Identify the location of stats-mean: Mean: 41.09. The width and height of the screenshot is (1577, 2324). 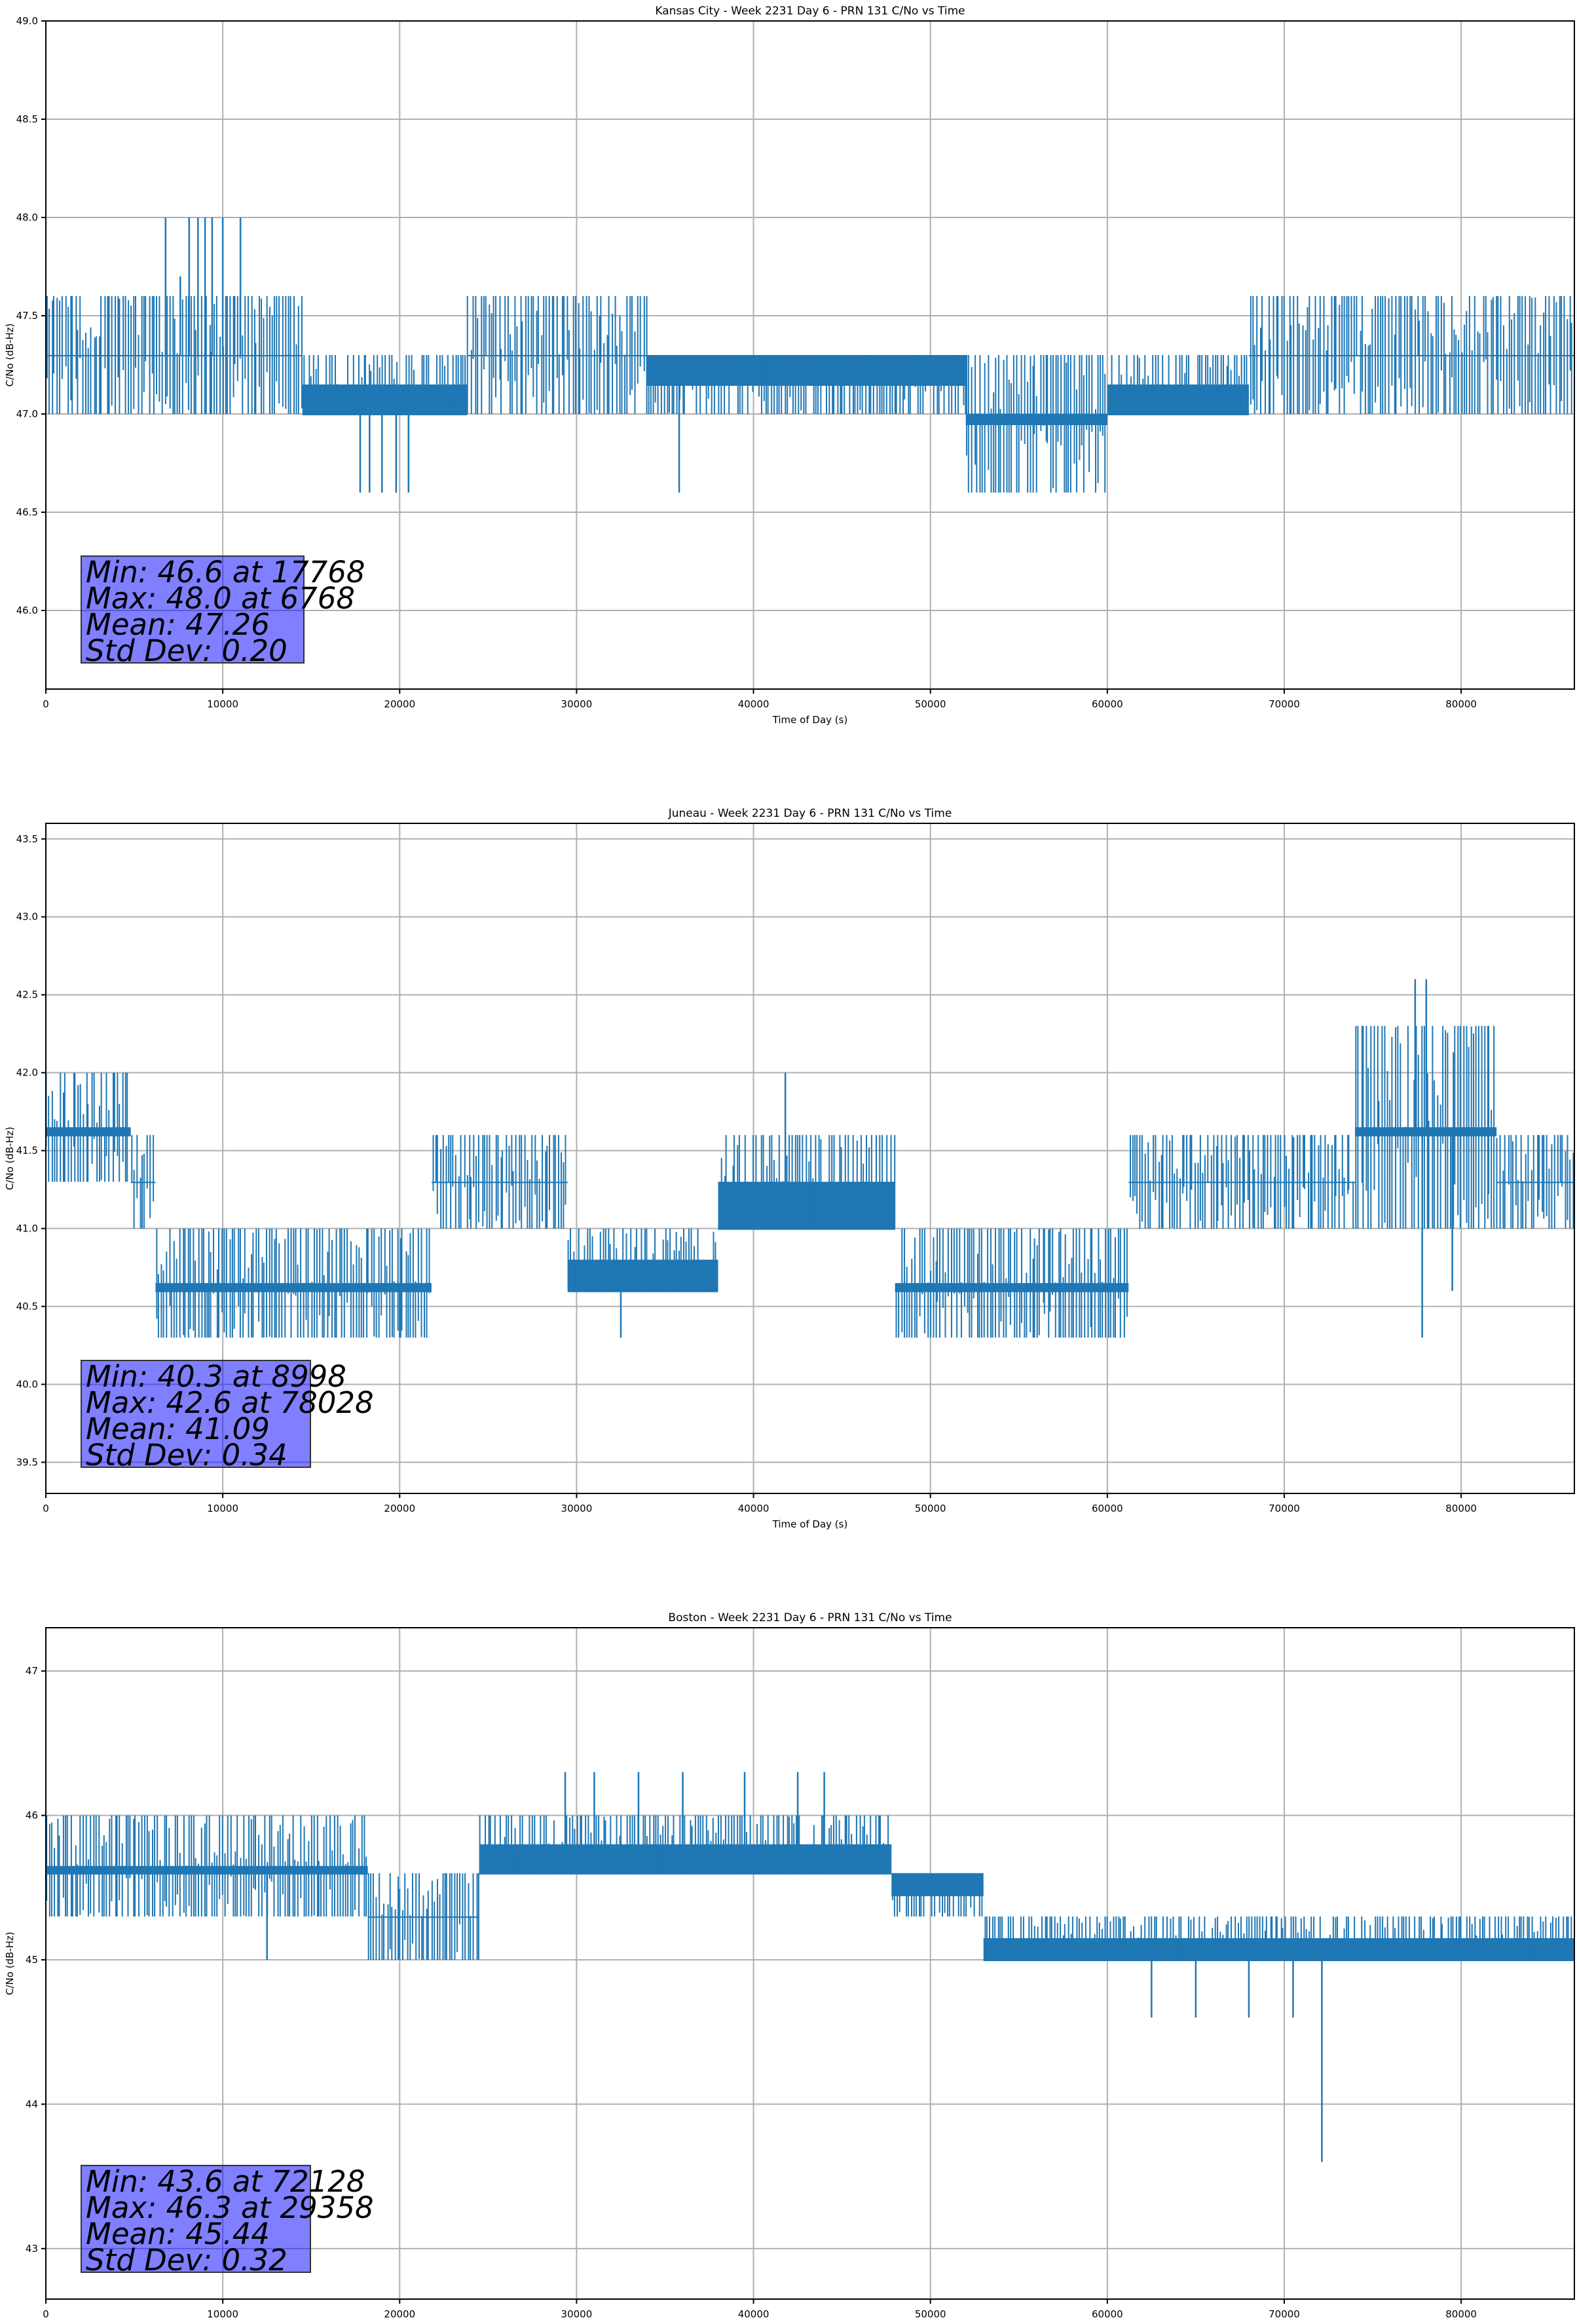
(178, 1429).